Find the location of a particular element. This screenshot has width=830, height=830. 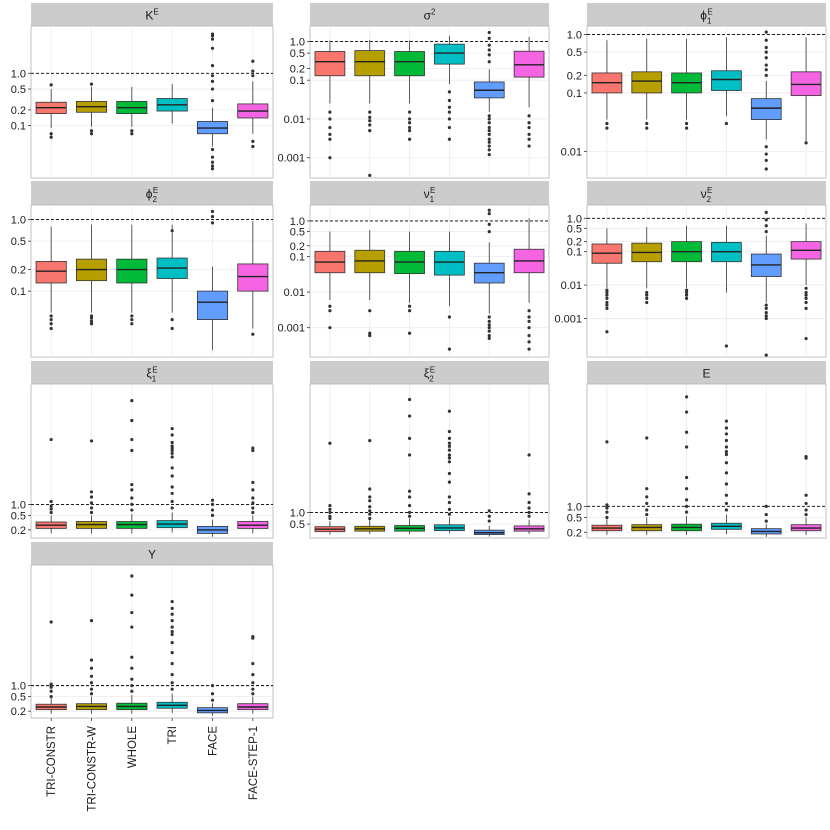

x-tick-label-face-step-1: FACE-STEP-1 is located at coordinates (254, 763).